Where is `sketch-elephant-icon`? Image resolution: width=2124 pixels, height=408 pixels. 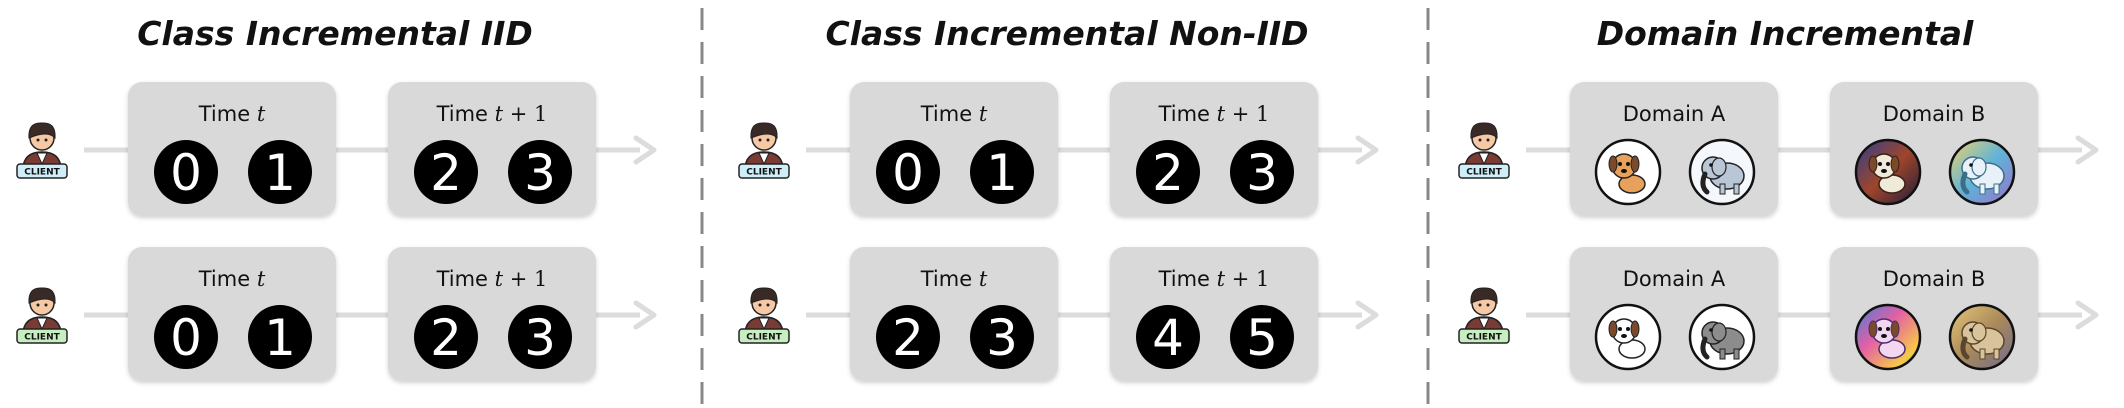
sketch-elephant-icon is located at coordinates (1722, 337).